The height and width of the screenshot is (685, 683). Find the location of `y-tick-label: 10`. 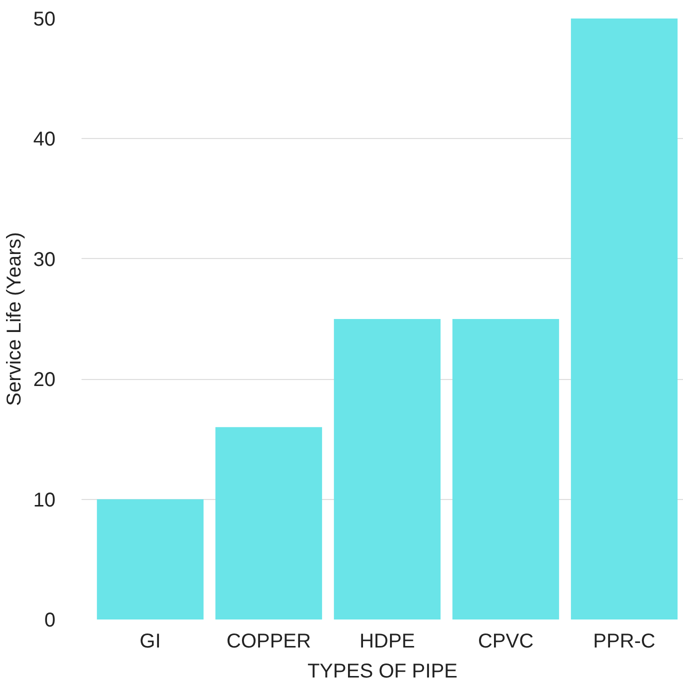

y-tick-label: 10 is located at coordinates (44, 500).